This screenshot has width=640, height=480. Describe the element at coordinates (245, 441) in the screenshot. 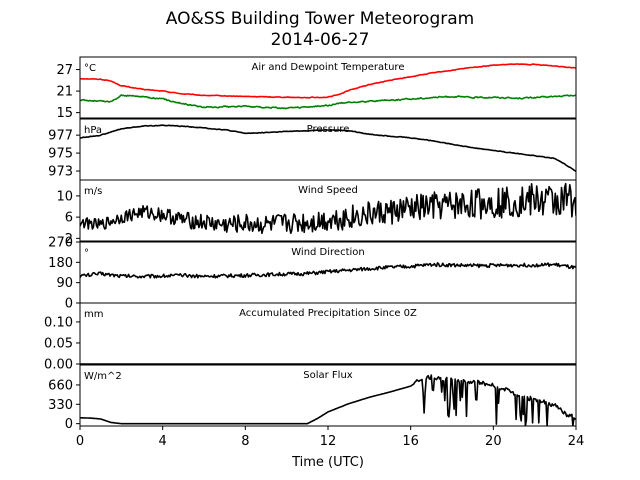

I see `x-tick-label: 8` at that location.